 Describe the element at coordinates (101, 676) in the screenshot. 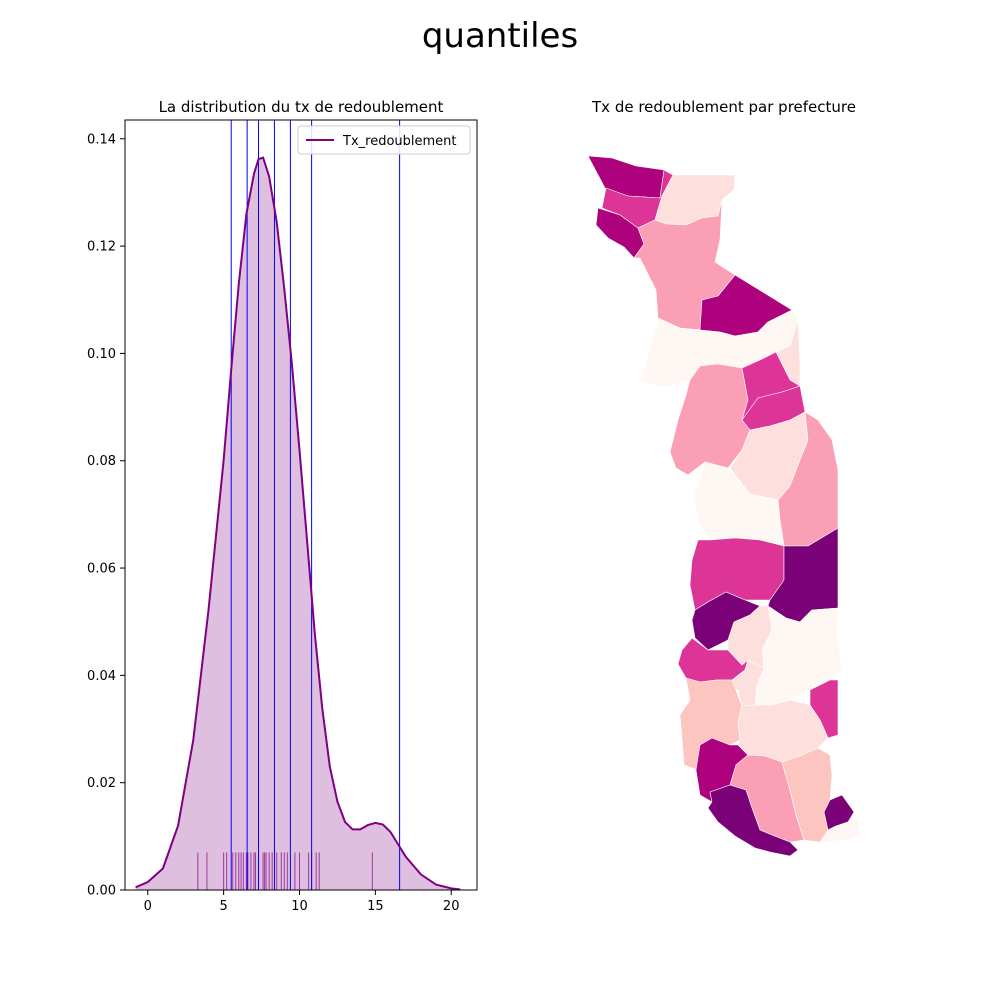

I see `y-tick-label: 0.04` at that location.